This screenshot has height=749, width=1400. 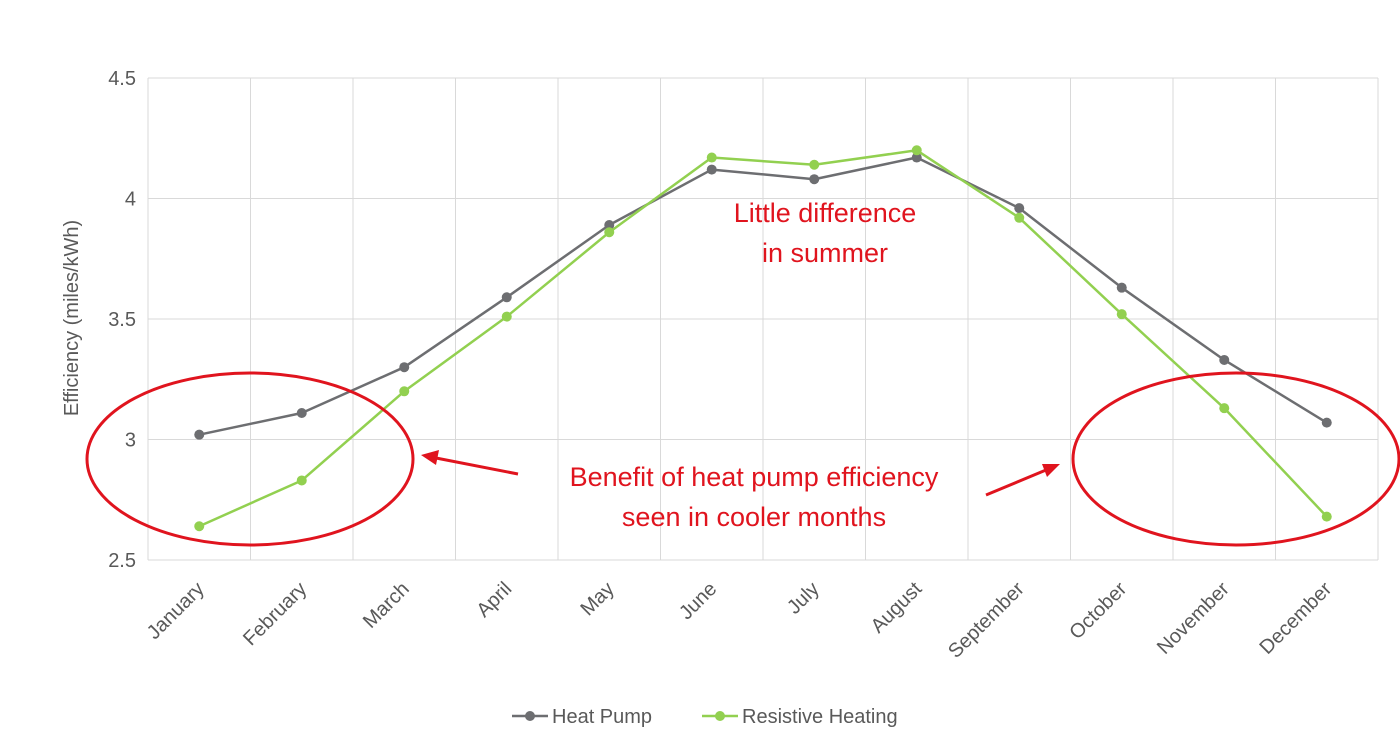 What do you see at coordinates (986, 620) in the screenshot?
I see `x-tick-label-september: September` at bounding box center [986, 620].